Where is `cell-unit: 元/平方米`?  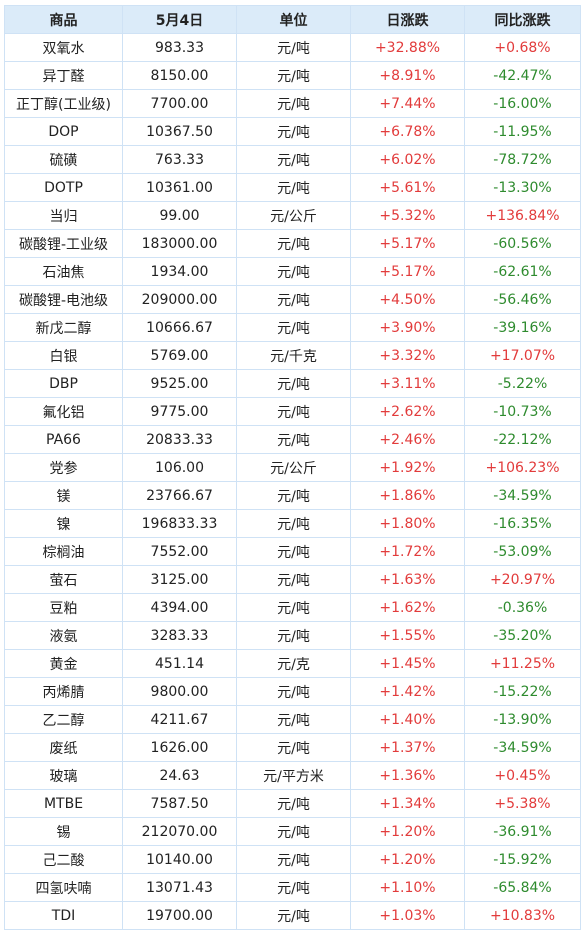 cell-unit: 元/平方米 is located at coordinates (293, 775).